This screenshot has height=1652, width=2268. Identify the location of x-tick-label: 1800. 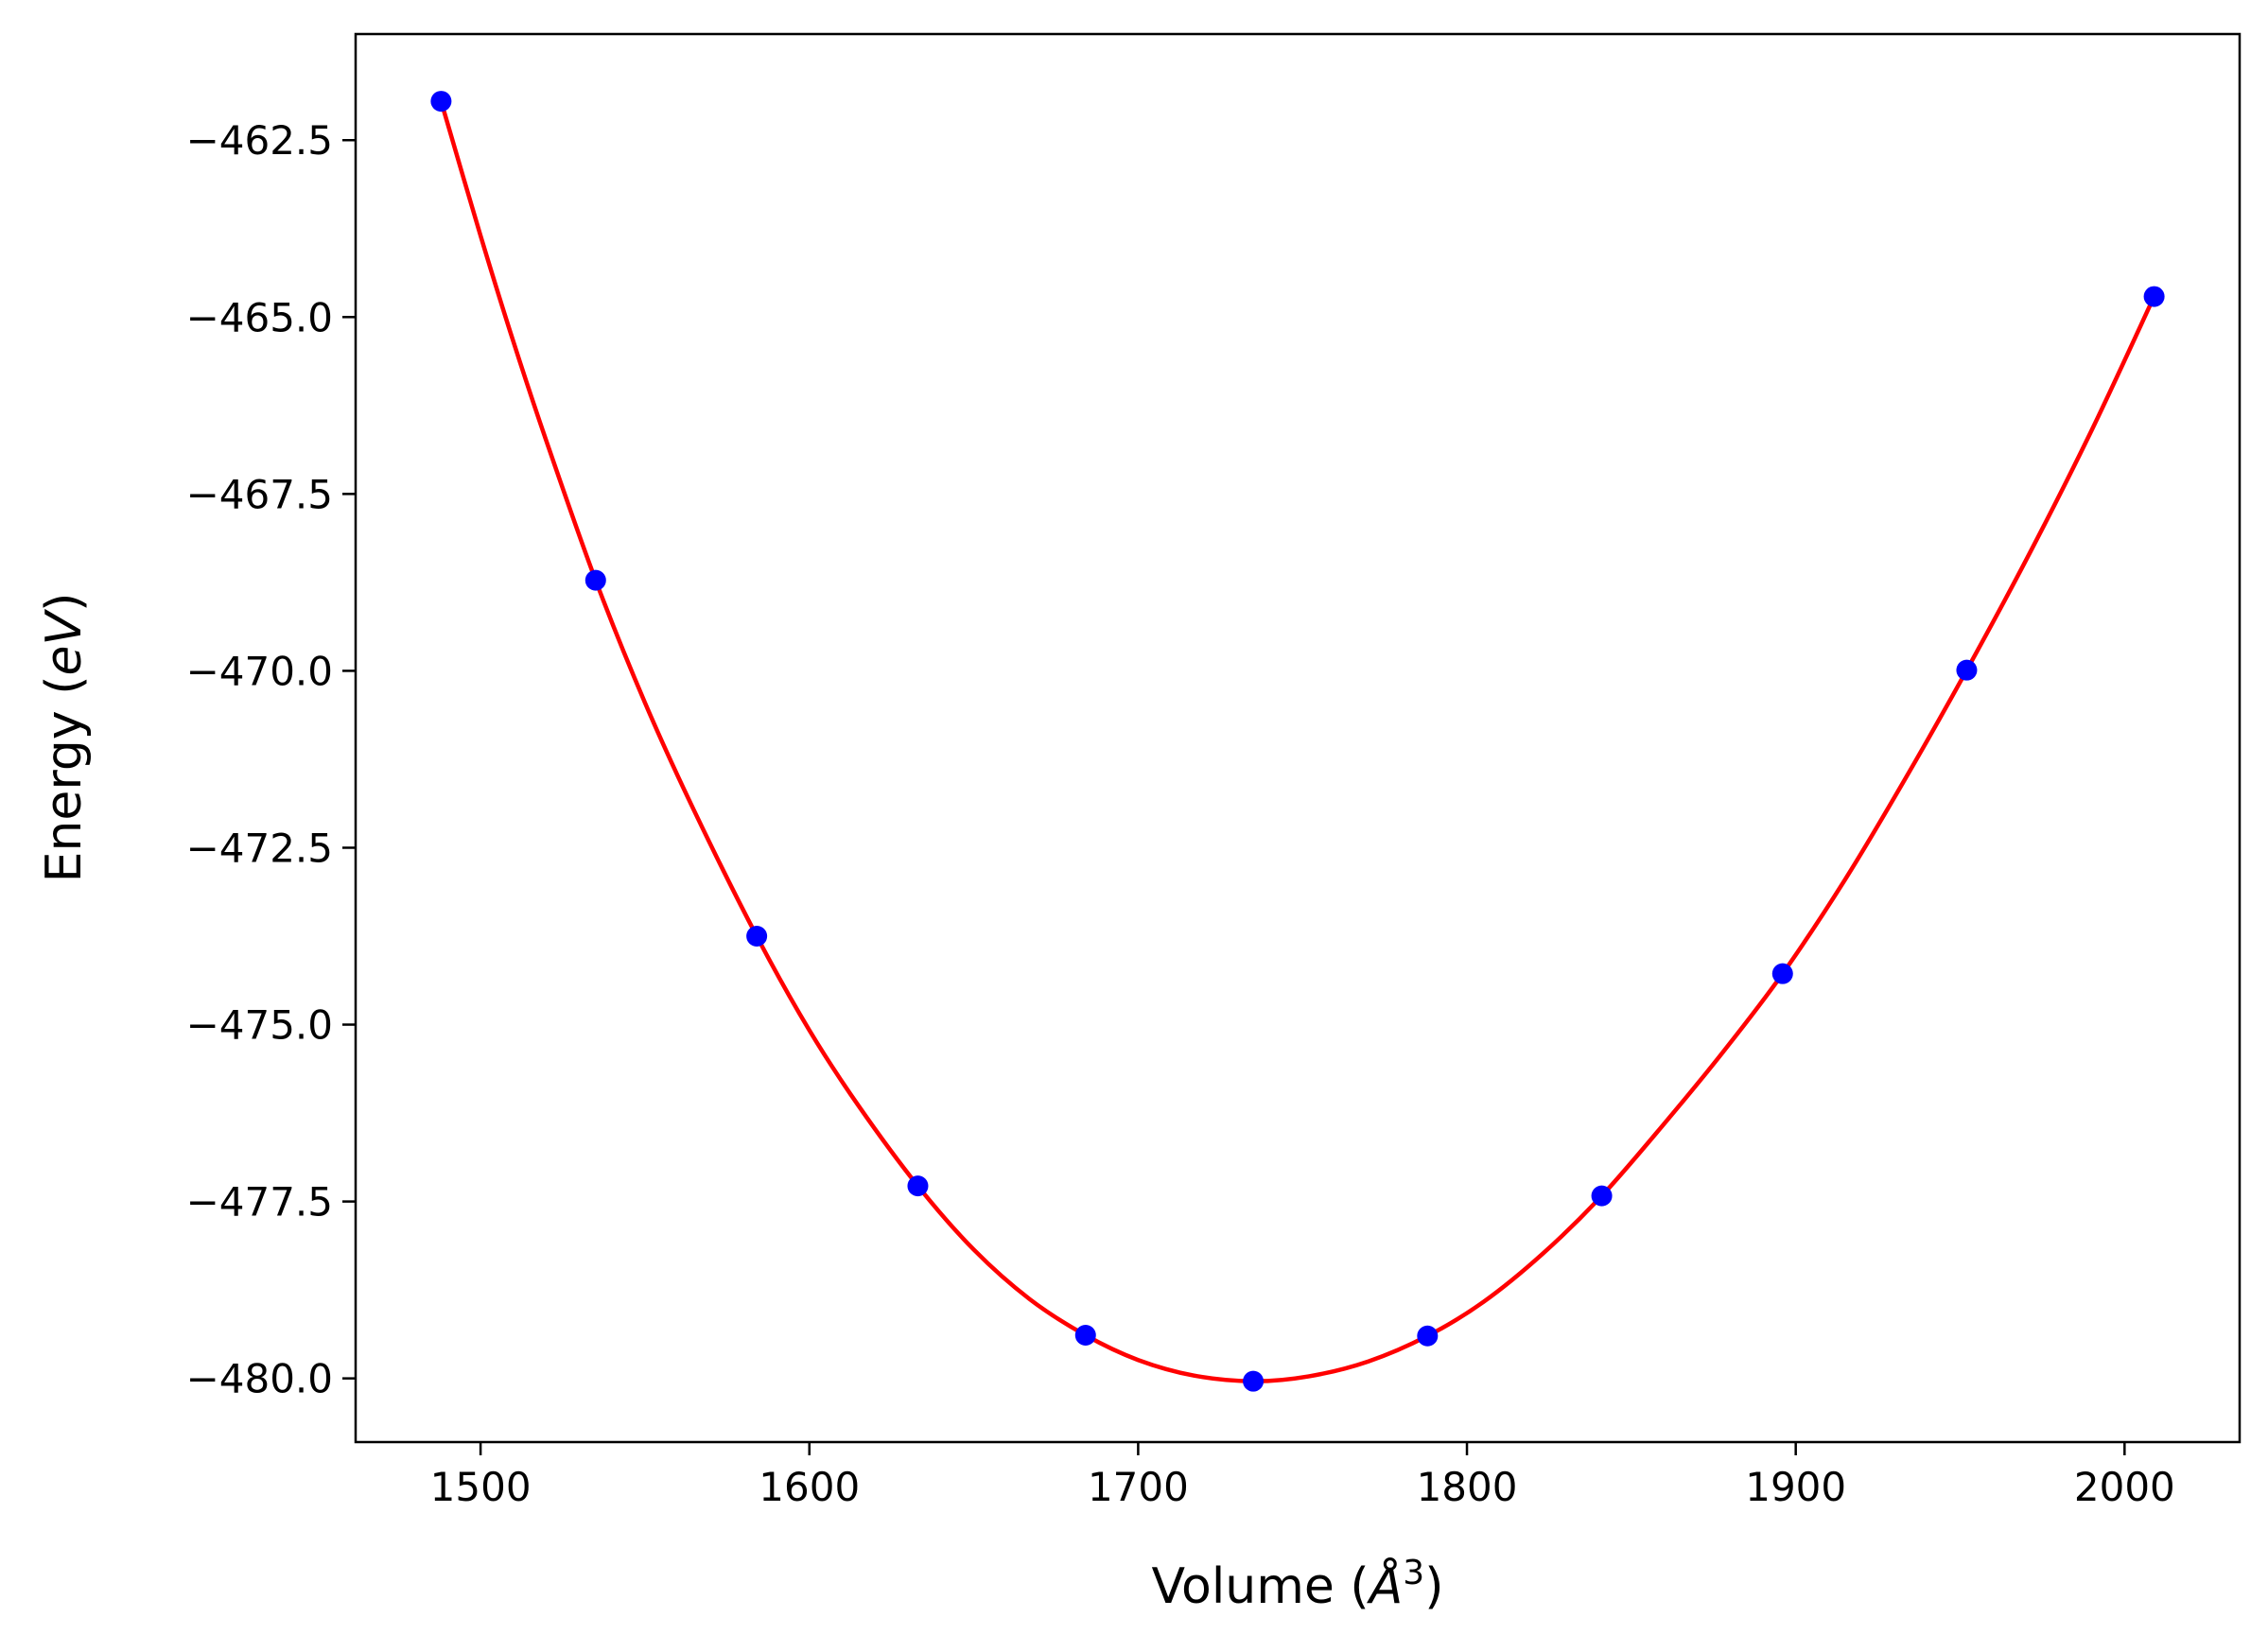
(1467, 1487).